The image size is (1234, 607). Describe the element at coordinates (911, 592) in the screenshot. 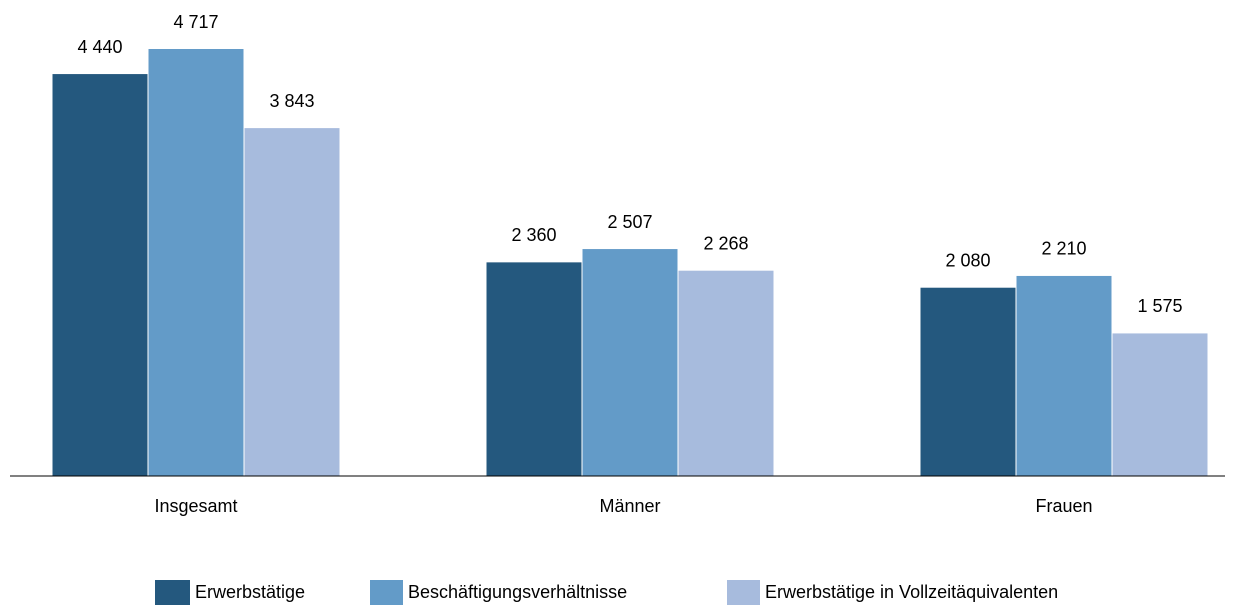

I see `legend-label: Erwerbstätige in Vollzeitäquivalenten` at that location.